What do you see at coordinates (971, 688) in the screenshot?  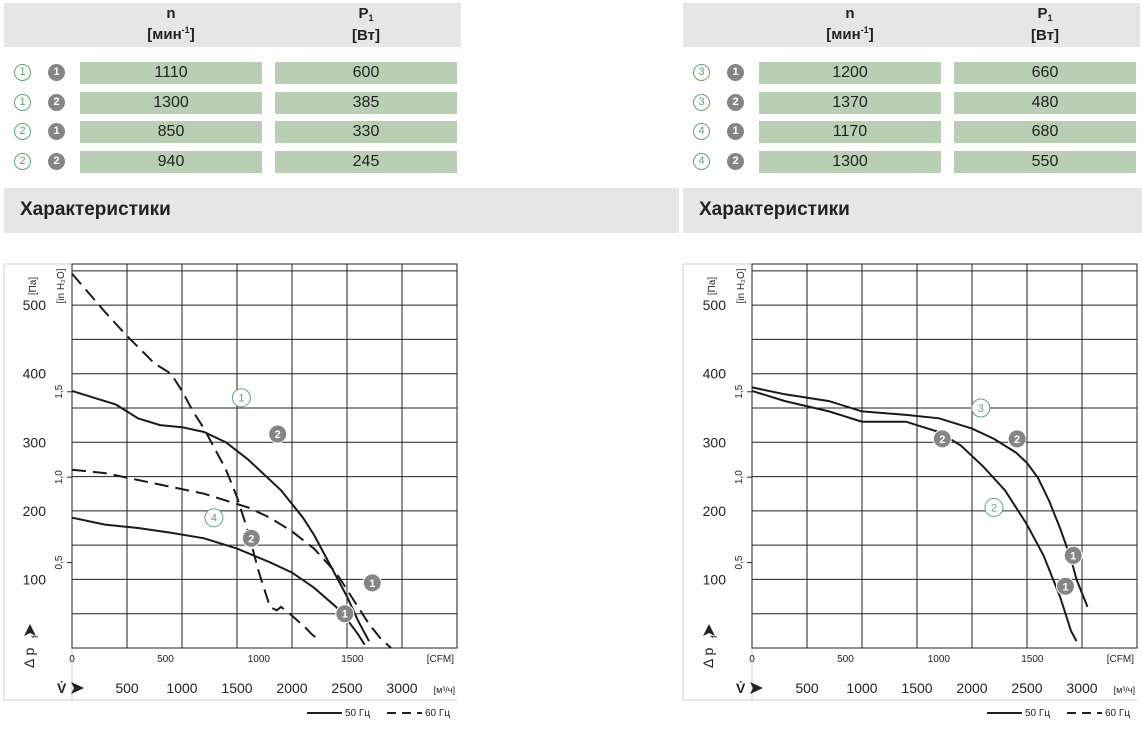 I see `x-tick-label: 2000` at bounding box center [971, 688].